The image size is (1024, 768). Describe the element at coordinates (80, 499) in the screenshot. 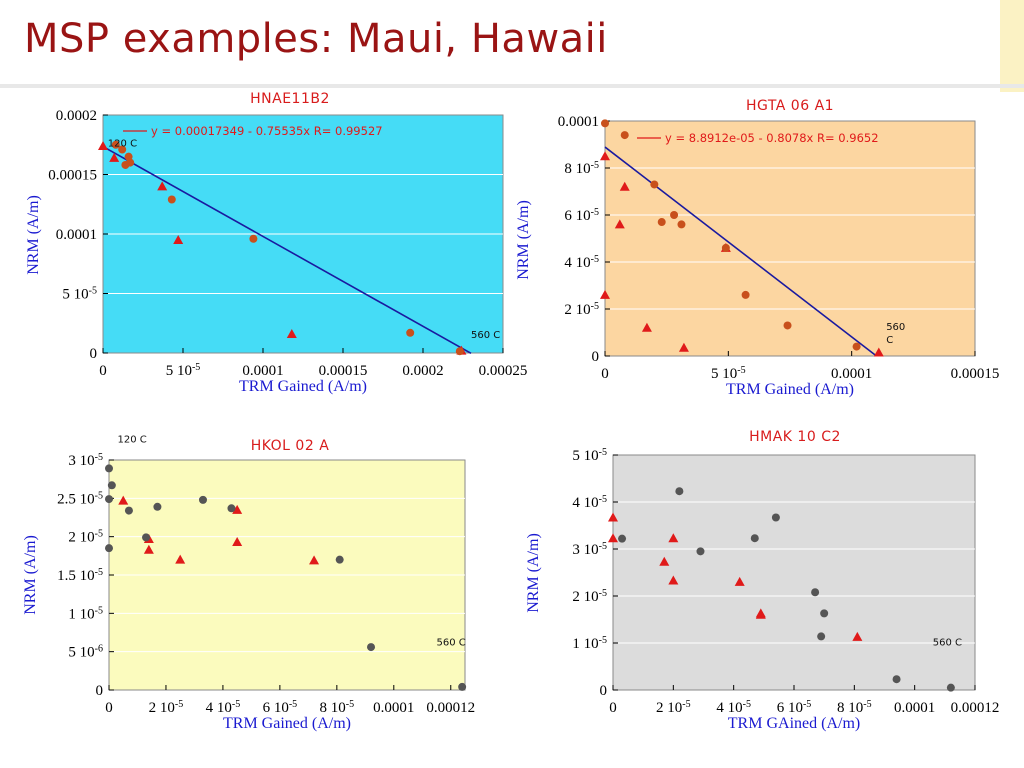

I see `y-tick-label: 2.5 10-5` at that location.